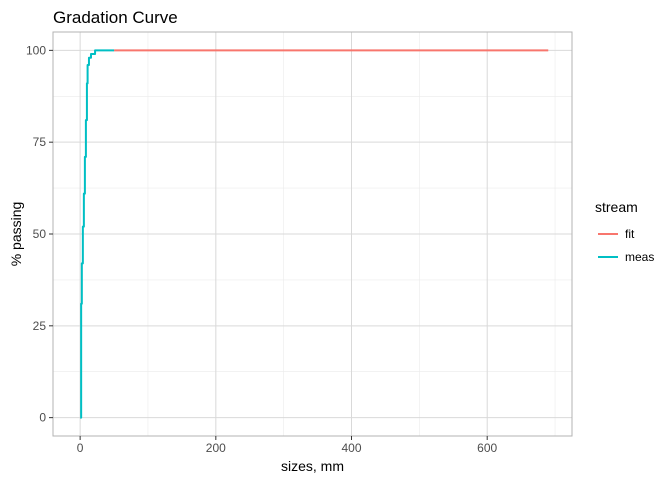  I want to click on y-tick-label: 100, so click(36, 50).